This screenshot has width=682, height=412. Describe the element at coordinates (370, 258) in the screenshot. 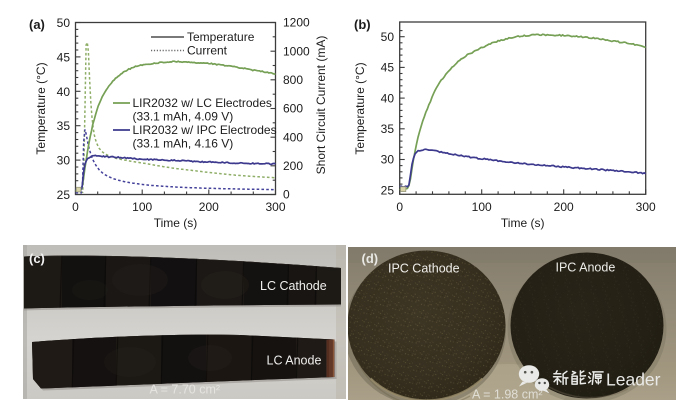

I see `svg-text: (d)` at that location.